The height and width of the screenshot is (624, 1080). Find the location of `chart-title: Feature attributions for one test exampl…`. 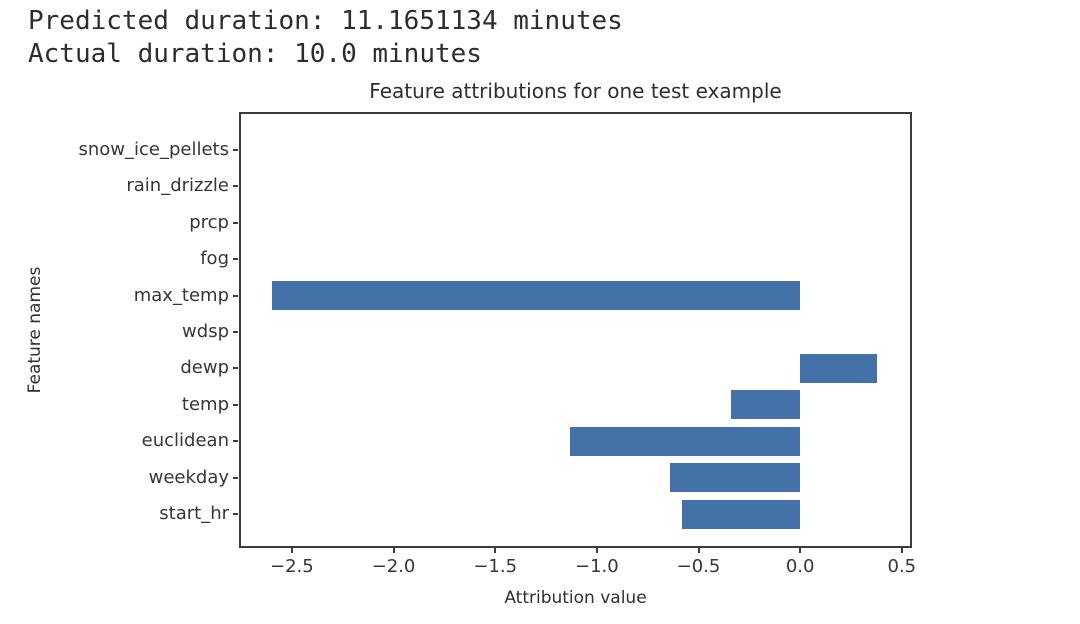

chart-title: Feature attributions for one test exampl… is located at coordinates (575, 91).